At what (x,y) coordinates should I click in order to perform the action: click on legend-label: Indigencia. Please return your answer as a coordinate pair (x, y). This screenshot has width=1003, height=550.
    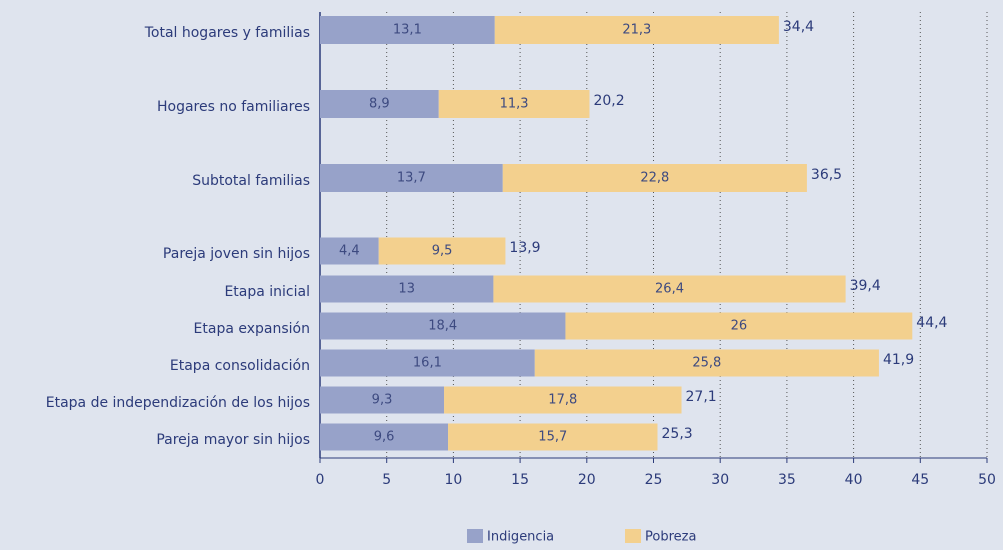
    Looking at the image, I should click on (520, 537).